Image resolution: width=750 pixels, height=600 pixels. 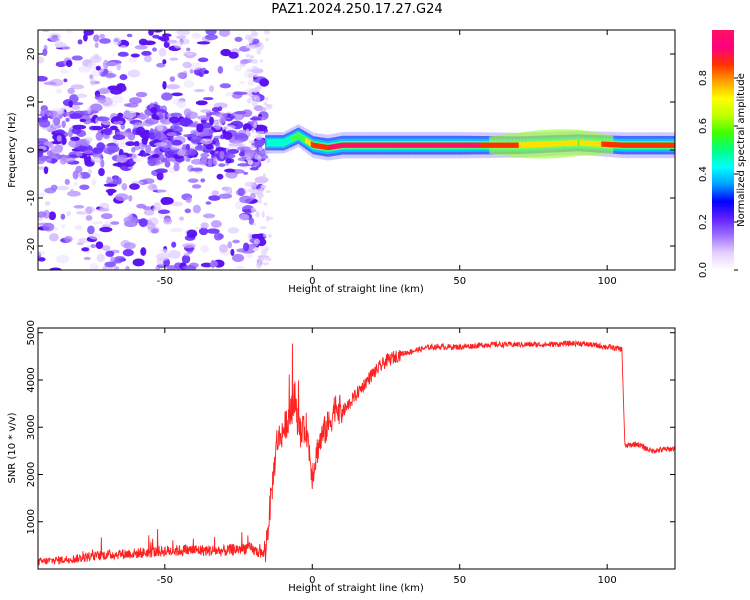 I want to click on y-tick-label: -20, so click(x=31, y=246).